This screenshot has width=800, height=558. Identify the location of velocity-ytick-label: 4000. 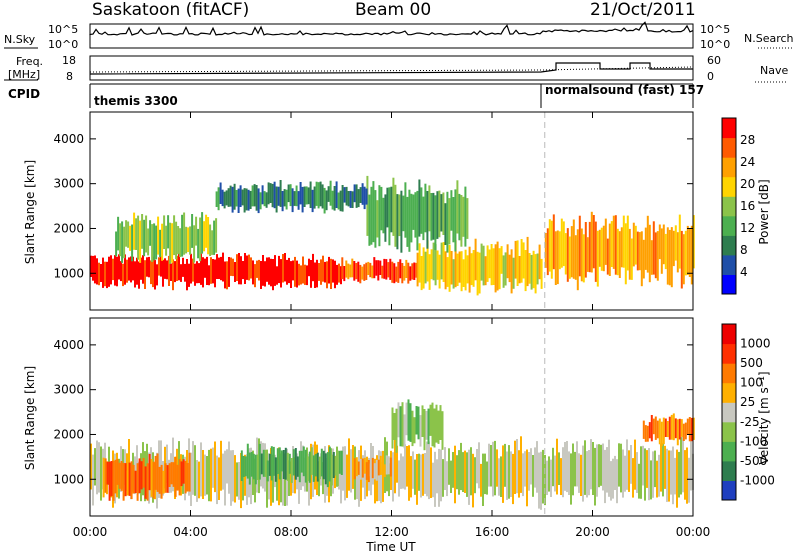
(68, 345).